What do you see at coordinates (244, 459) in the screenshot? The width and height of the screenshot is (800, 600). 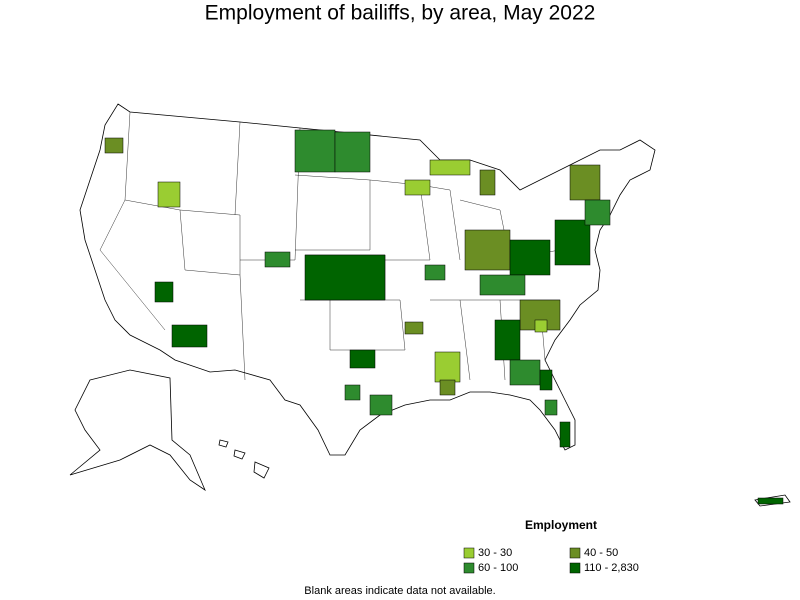 I see `hawaii` at bounding box center [244, 459].